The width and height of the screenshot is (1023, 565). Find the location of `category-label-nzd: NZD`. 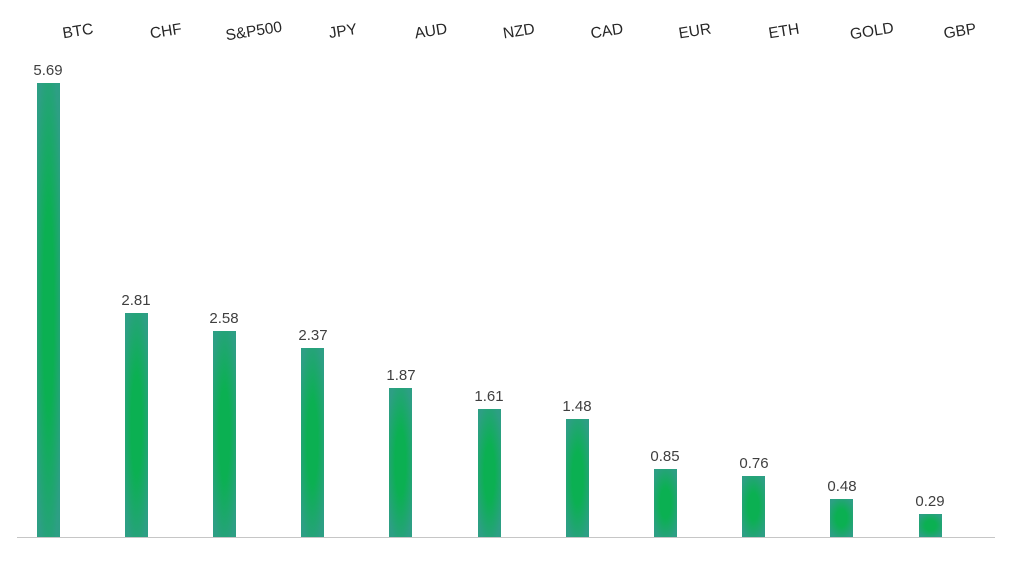

category-label-nzd: NZD is located at coordinates (518, 31).